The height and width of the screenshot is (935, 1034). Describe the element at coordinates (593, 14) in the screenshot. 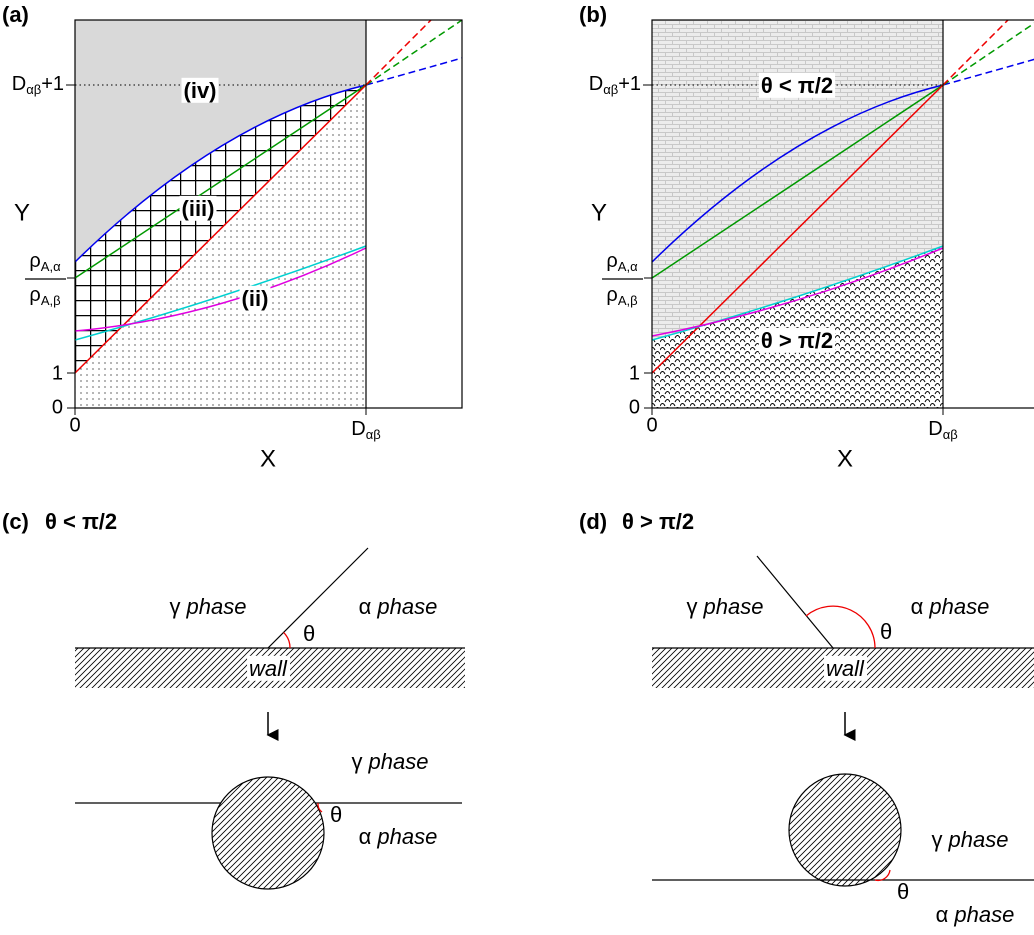

I see `panel-label: (b)` at that location.